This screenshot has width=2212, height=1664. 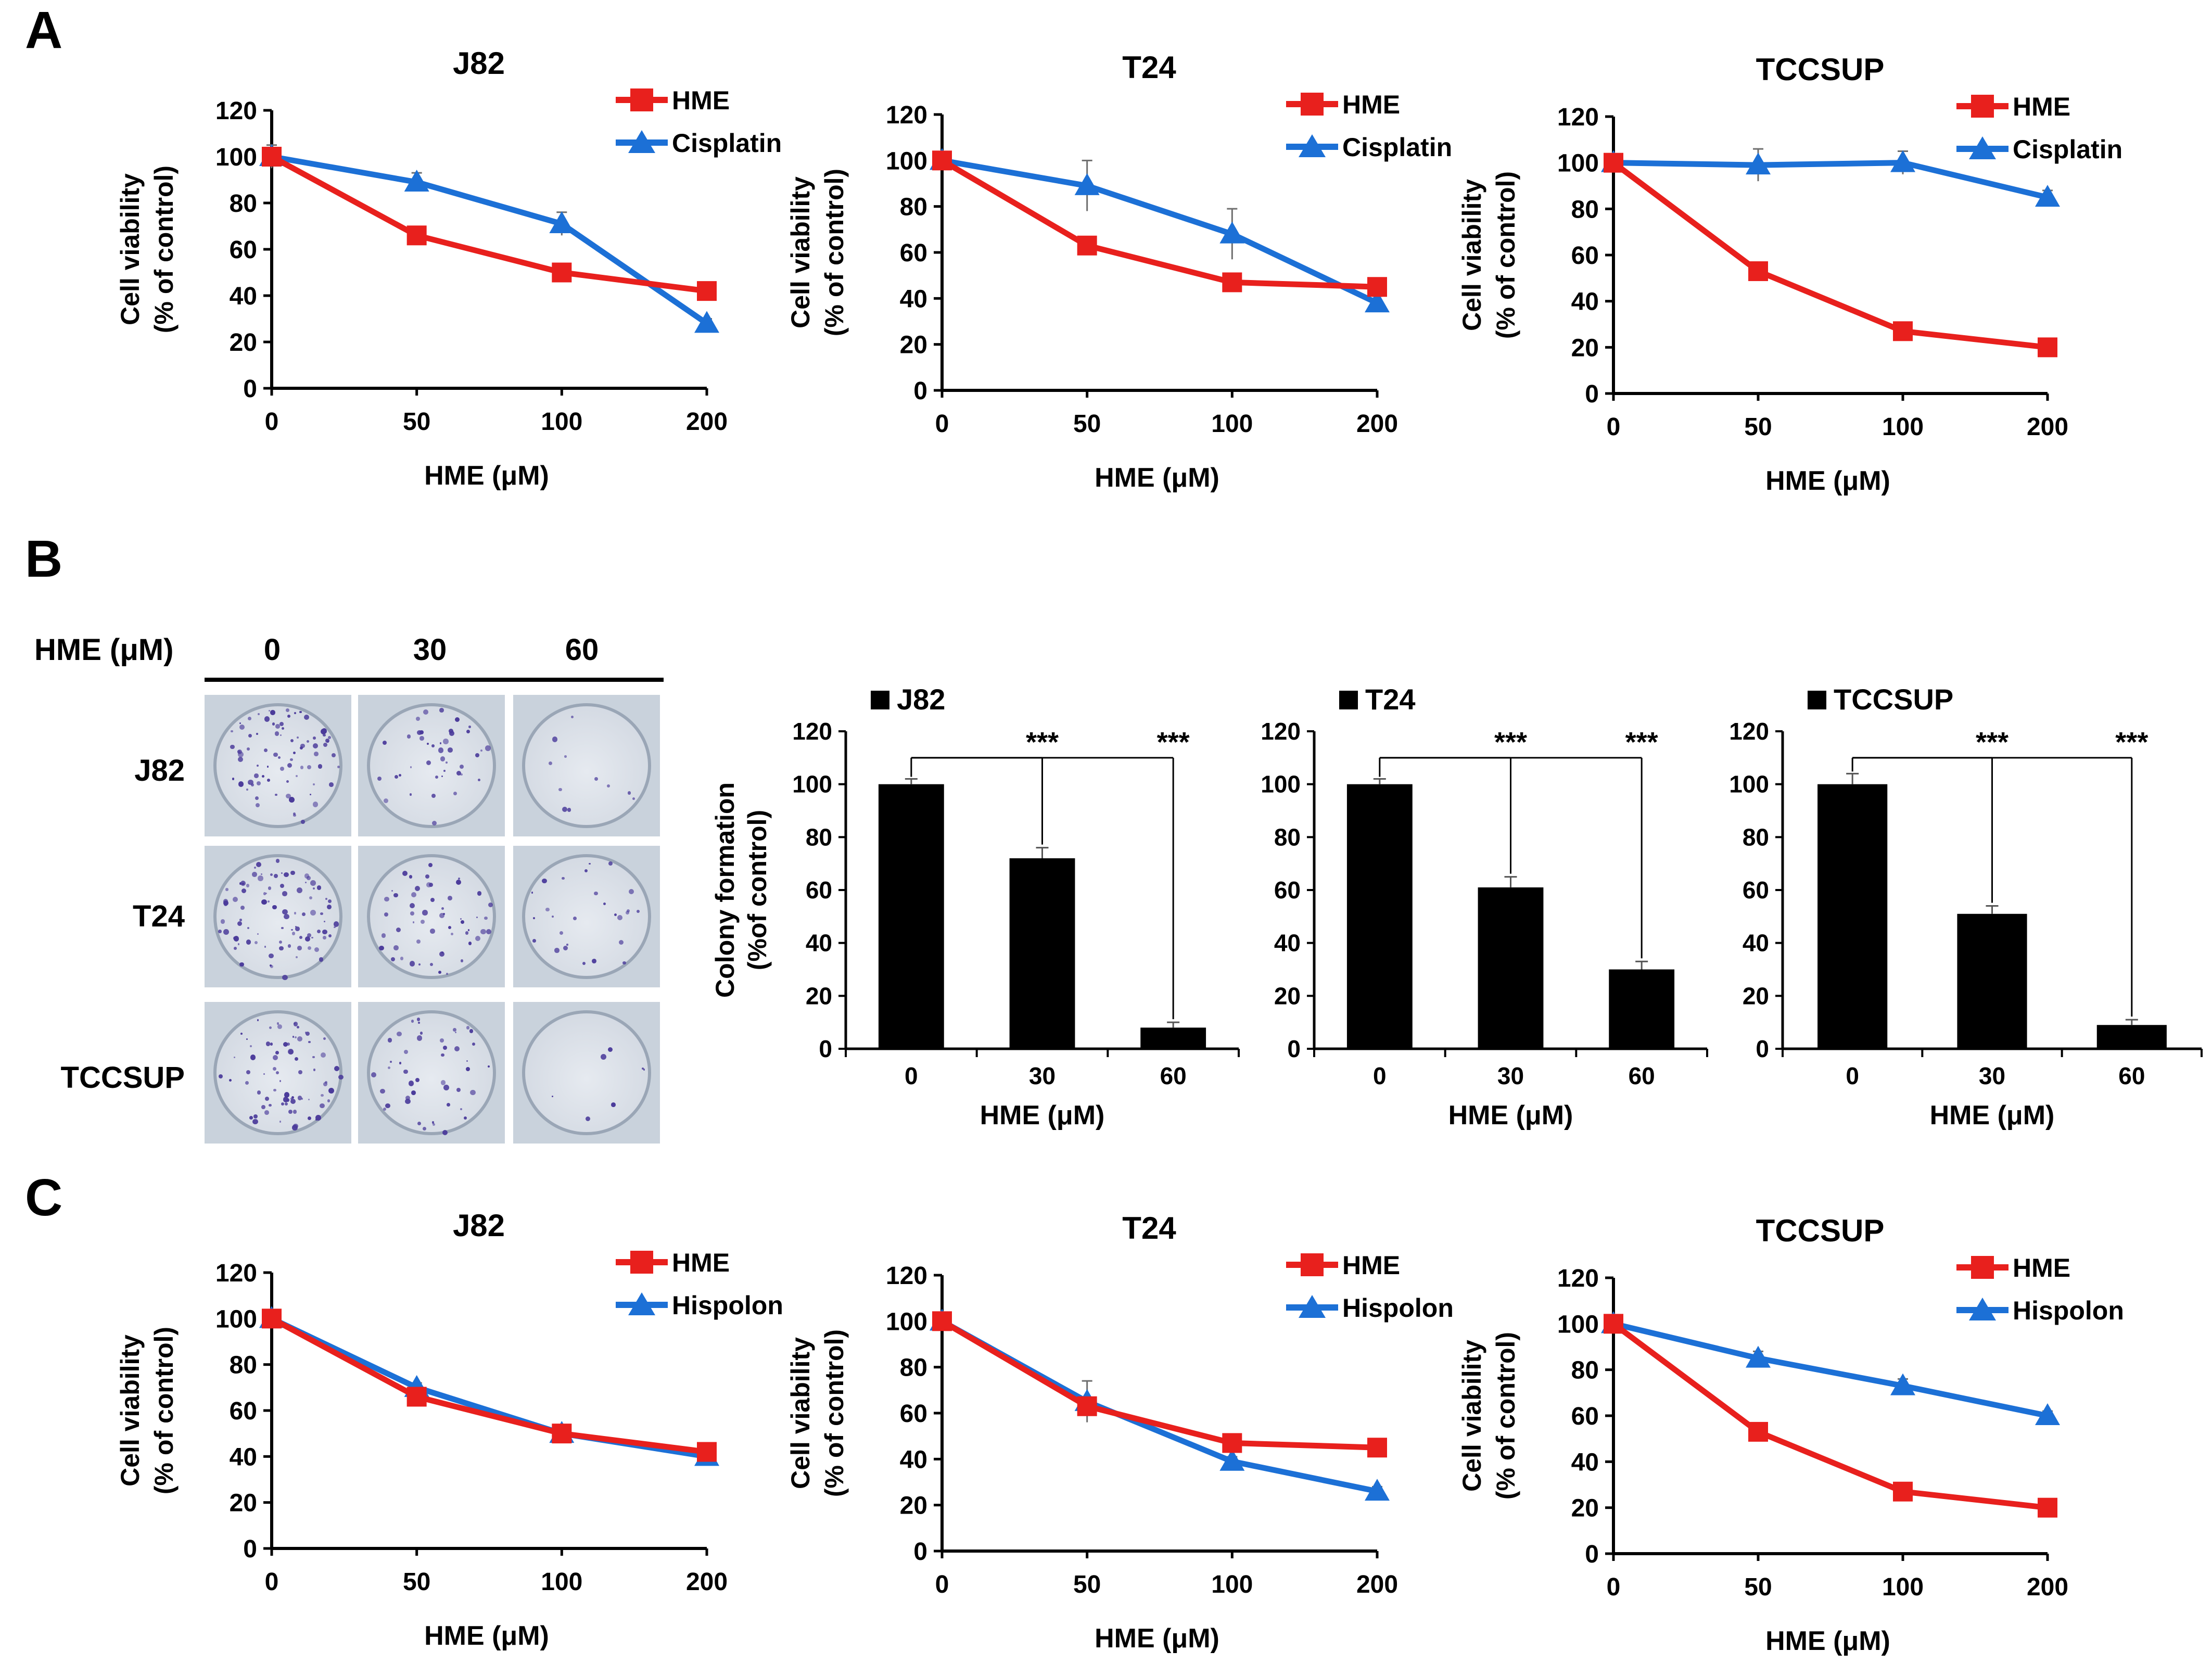 I want to click on plates-header: HME (μM) 0 30 60 J82 T24 TCCSUP, so click(x=349, y=864).